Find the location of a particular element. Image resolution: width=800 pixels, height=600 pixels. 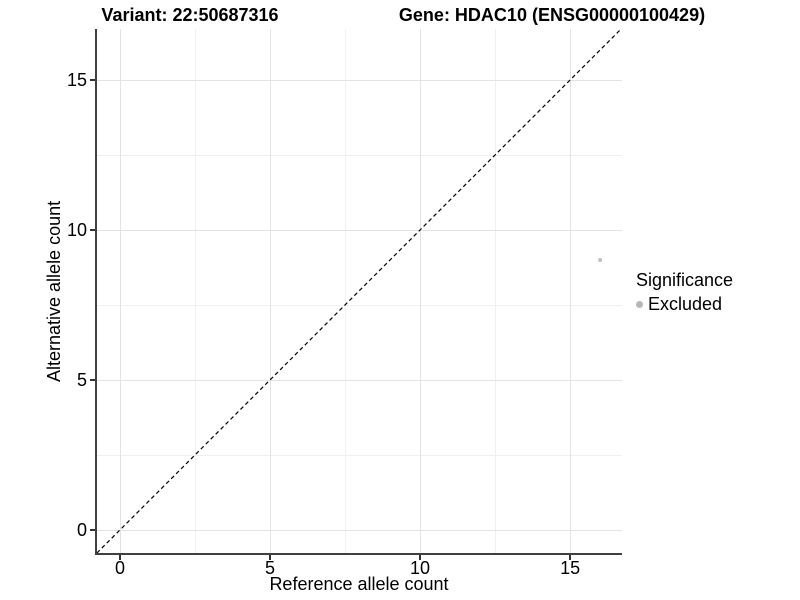

variant-title: Variant: 22:50687316 is located at coordinates (190, 15).